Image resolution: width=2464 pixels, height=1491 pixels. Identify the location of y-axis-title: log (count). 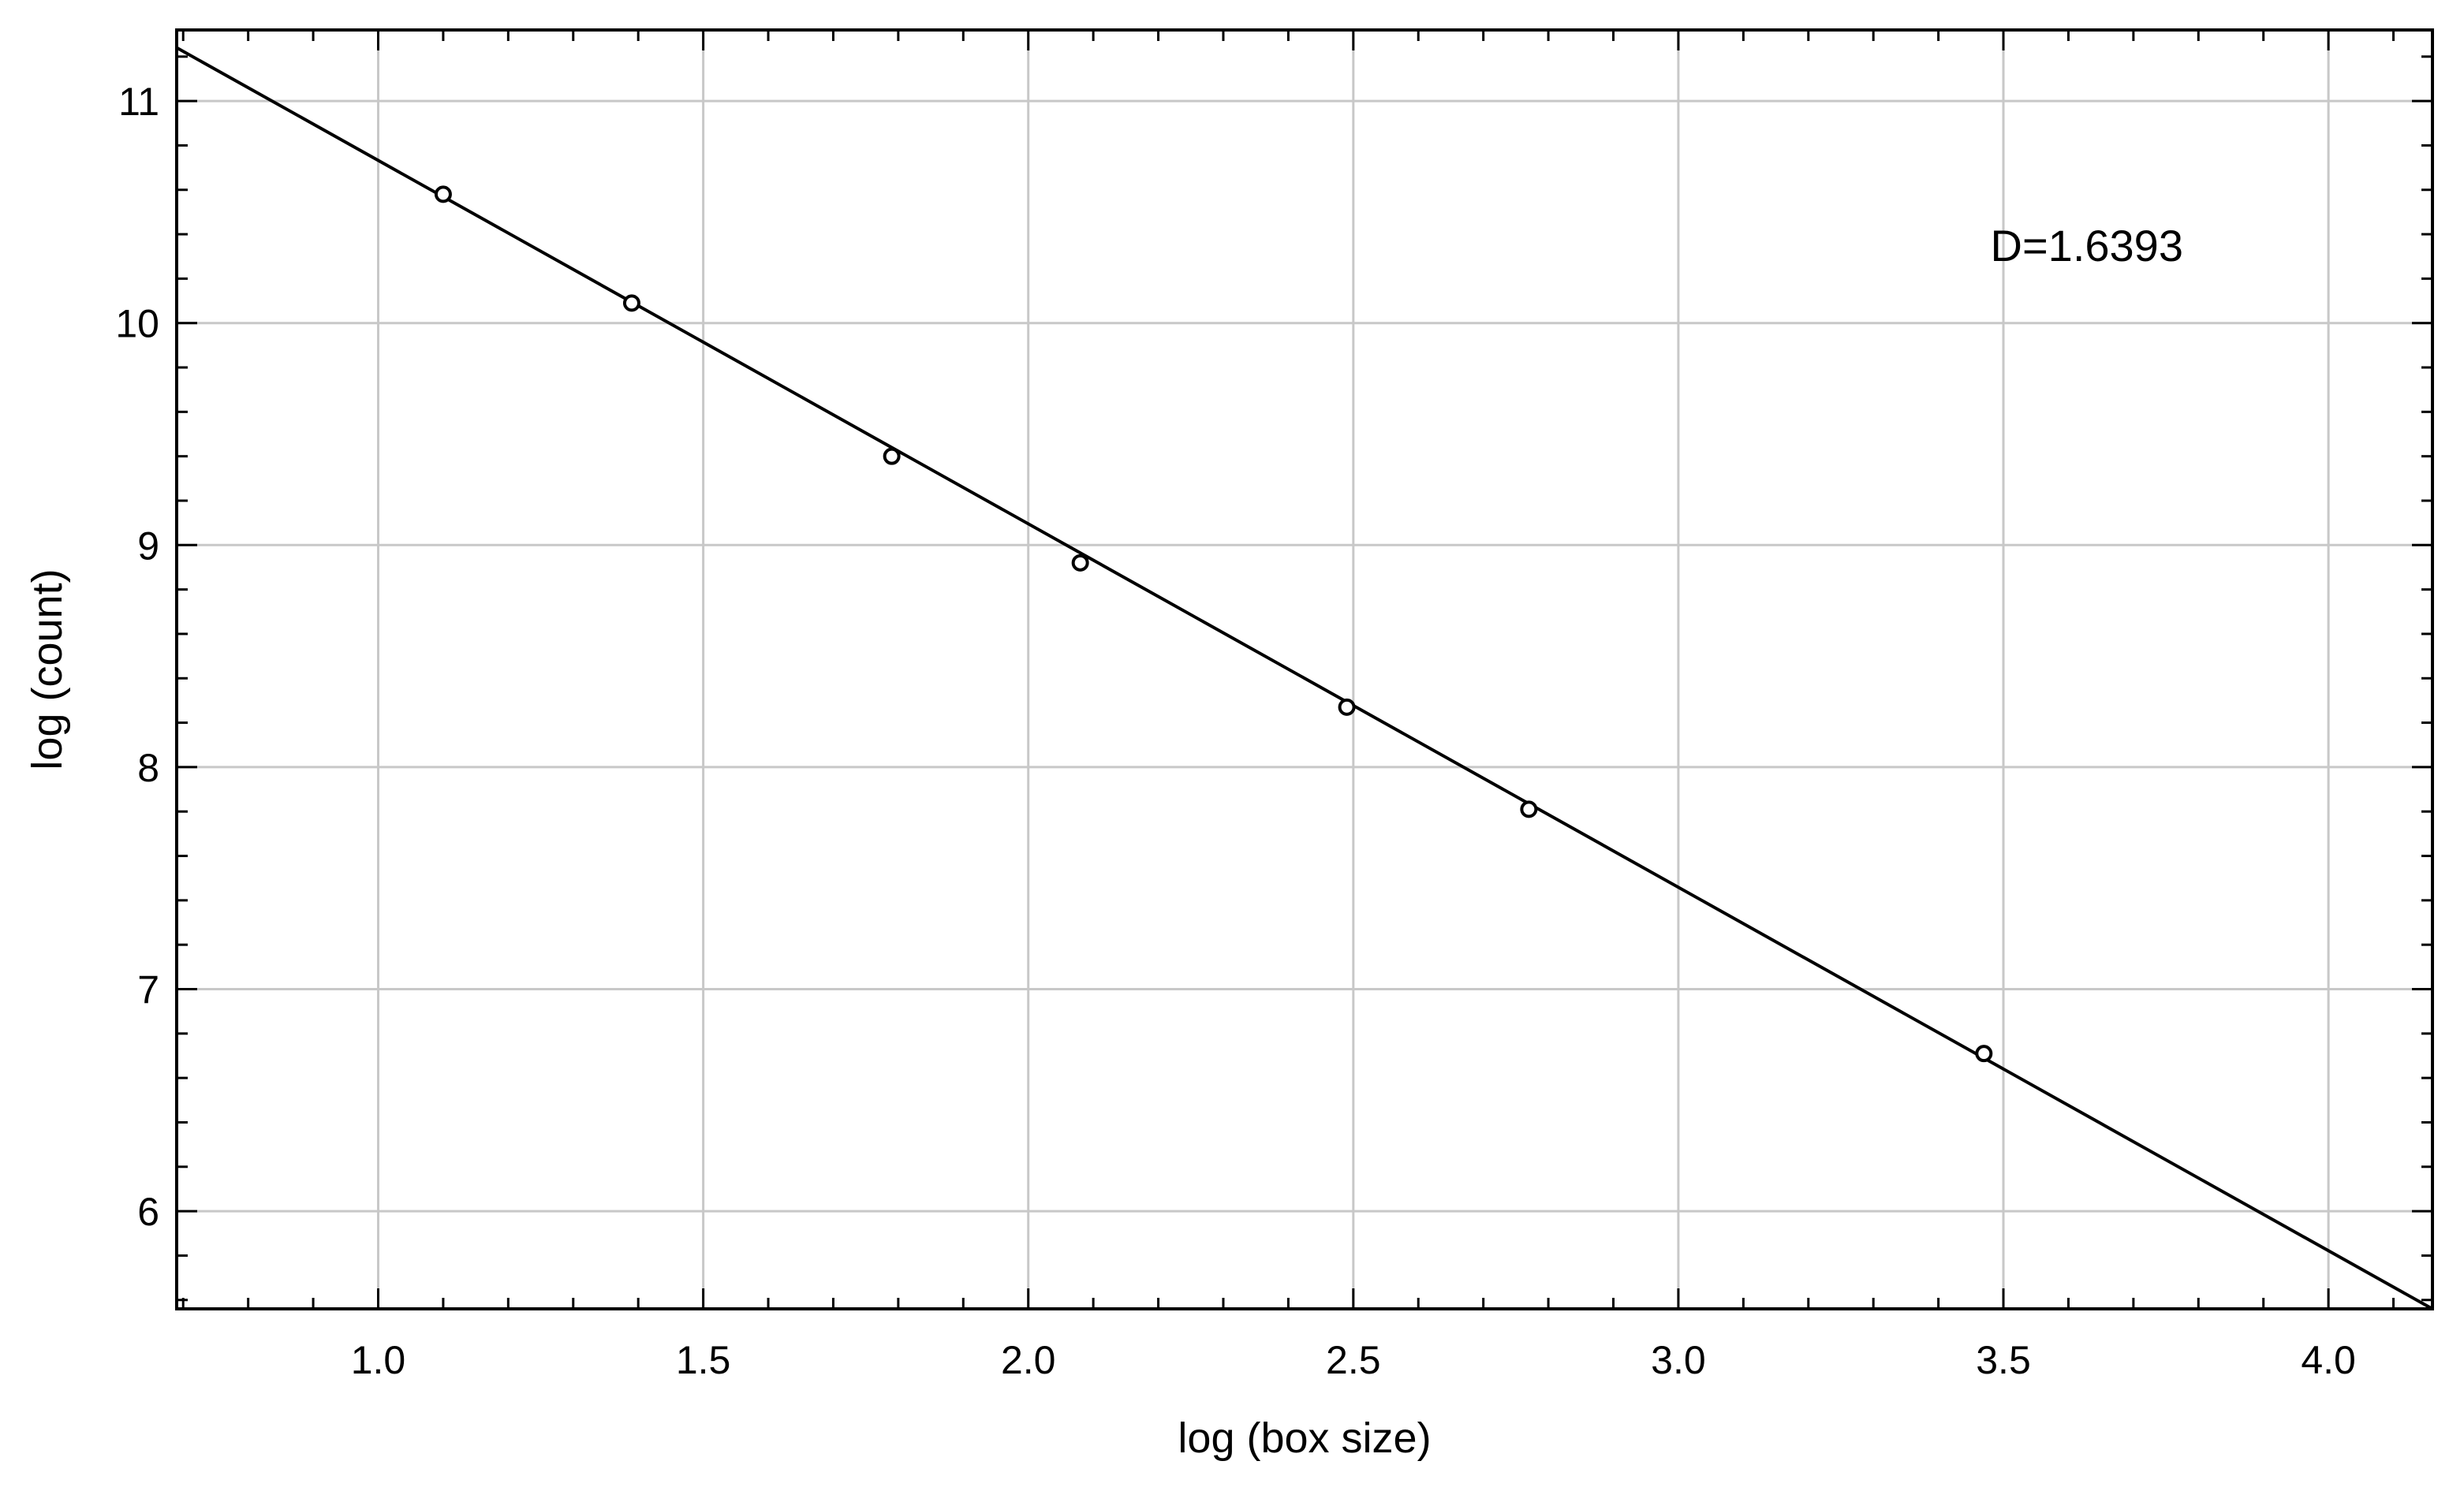
(47, 669).